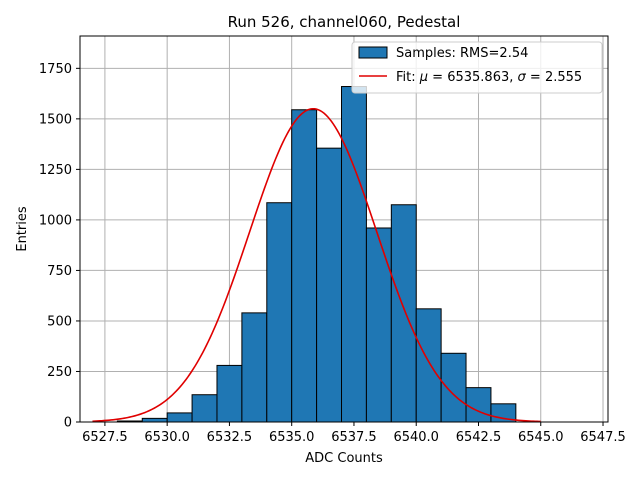 The height and width of the screenshot is (480, 640). What do you see at coordinates (423, 77) in the screenshot?
I see `fit-mu-symbol: μ` at bounding box center [423, 77].